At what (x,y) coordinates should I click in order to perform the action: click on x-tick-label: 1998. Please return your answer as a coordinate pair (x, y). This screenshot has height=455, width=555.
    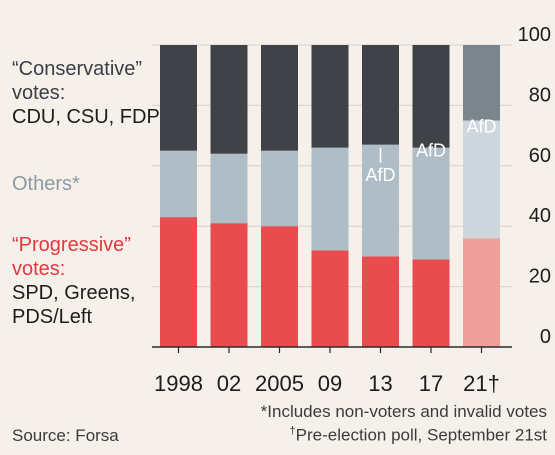
    Looking at the image, I should click on (178, 383).